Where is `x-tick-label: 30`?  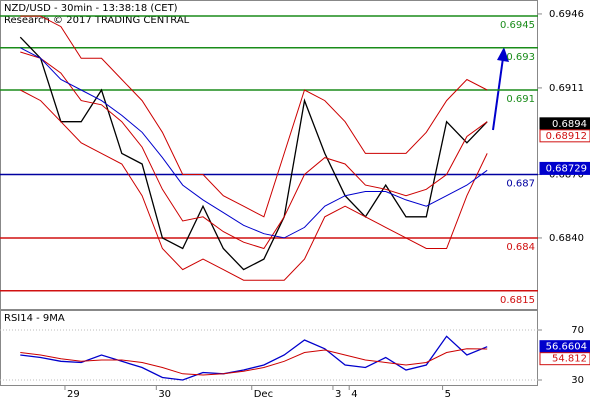
x-tick-label: 30 is located at coordinates (164, 394).